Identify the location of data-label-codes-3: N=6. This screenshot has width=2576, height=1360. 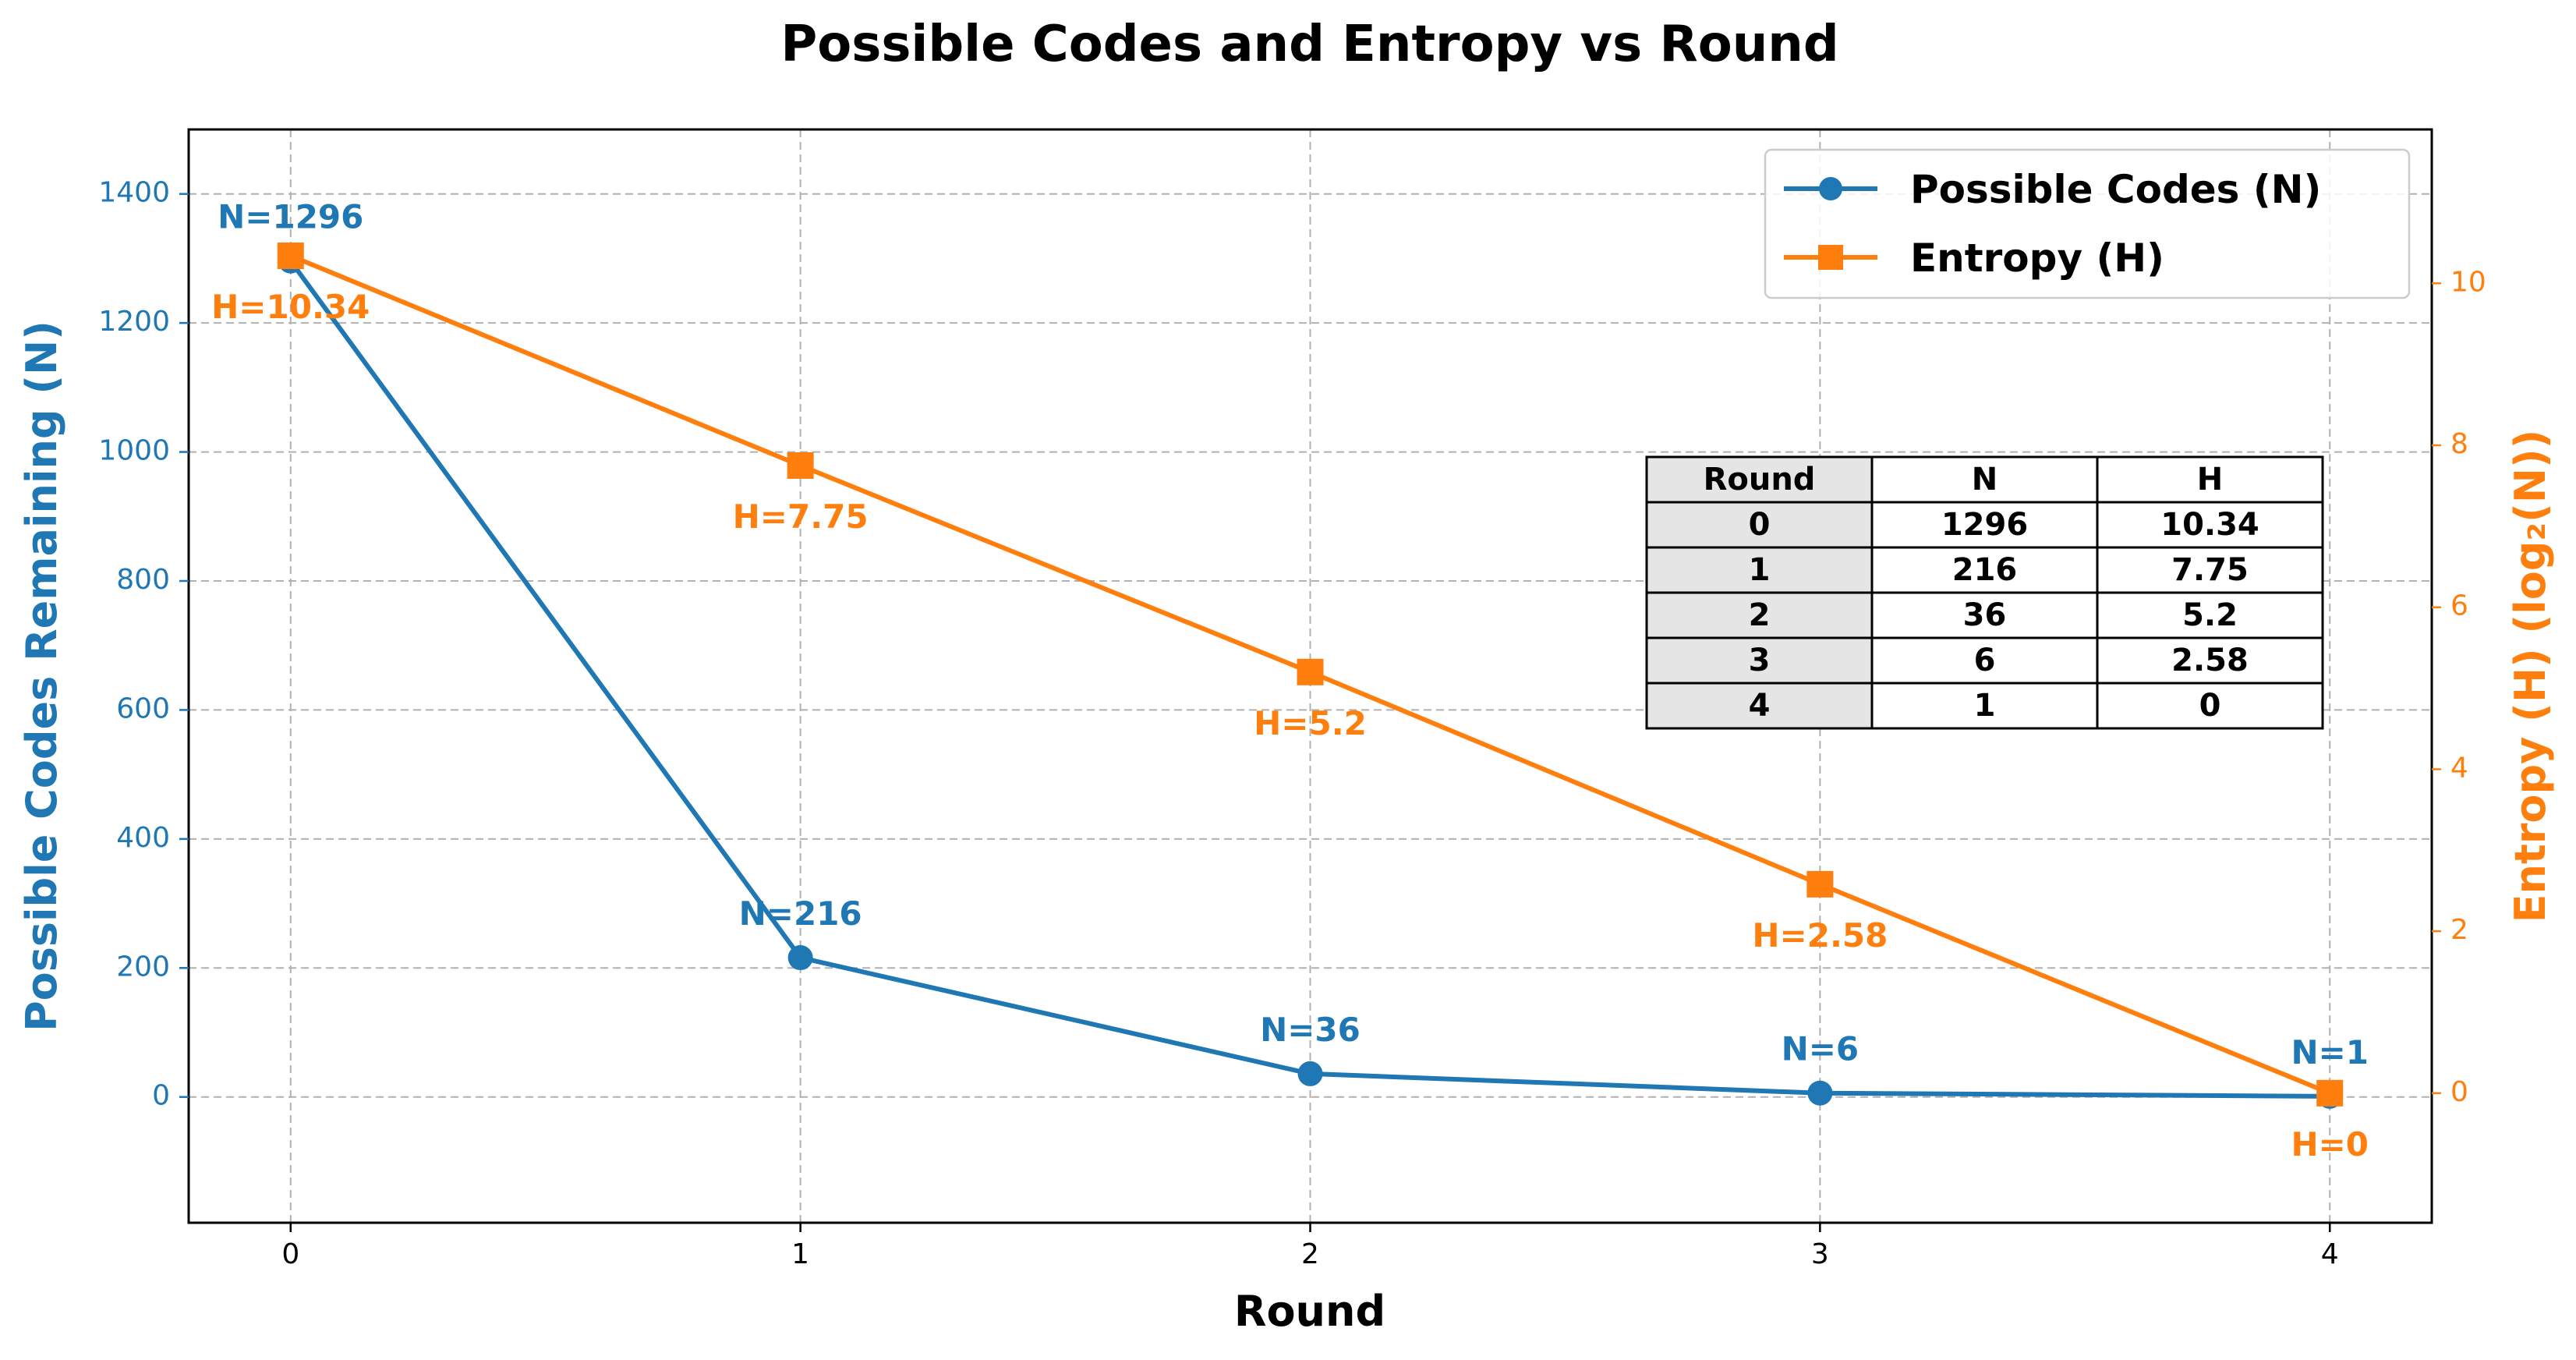
(1820, 1049).